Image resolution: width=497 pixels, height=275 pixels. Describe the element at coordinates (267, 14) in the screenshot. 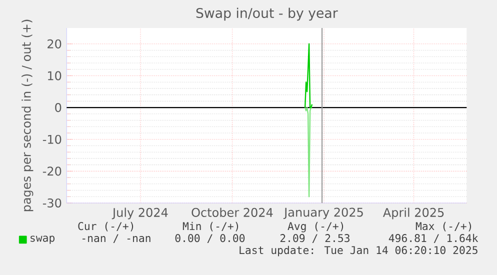

I see `chart-title: Swap in/out - by year` at that location.